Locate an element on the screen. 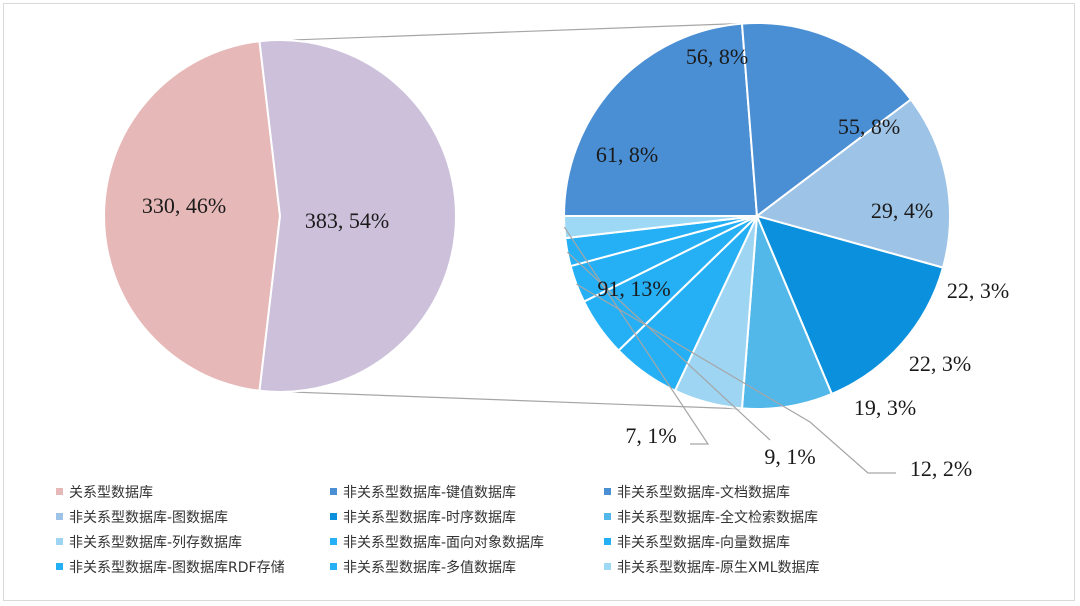 Image resolution: width=1080 pixels, height=606 pixels. legend-label: 非关系型数据库-向量数据库 is located at coordinates (704, 542).